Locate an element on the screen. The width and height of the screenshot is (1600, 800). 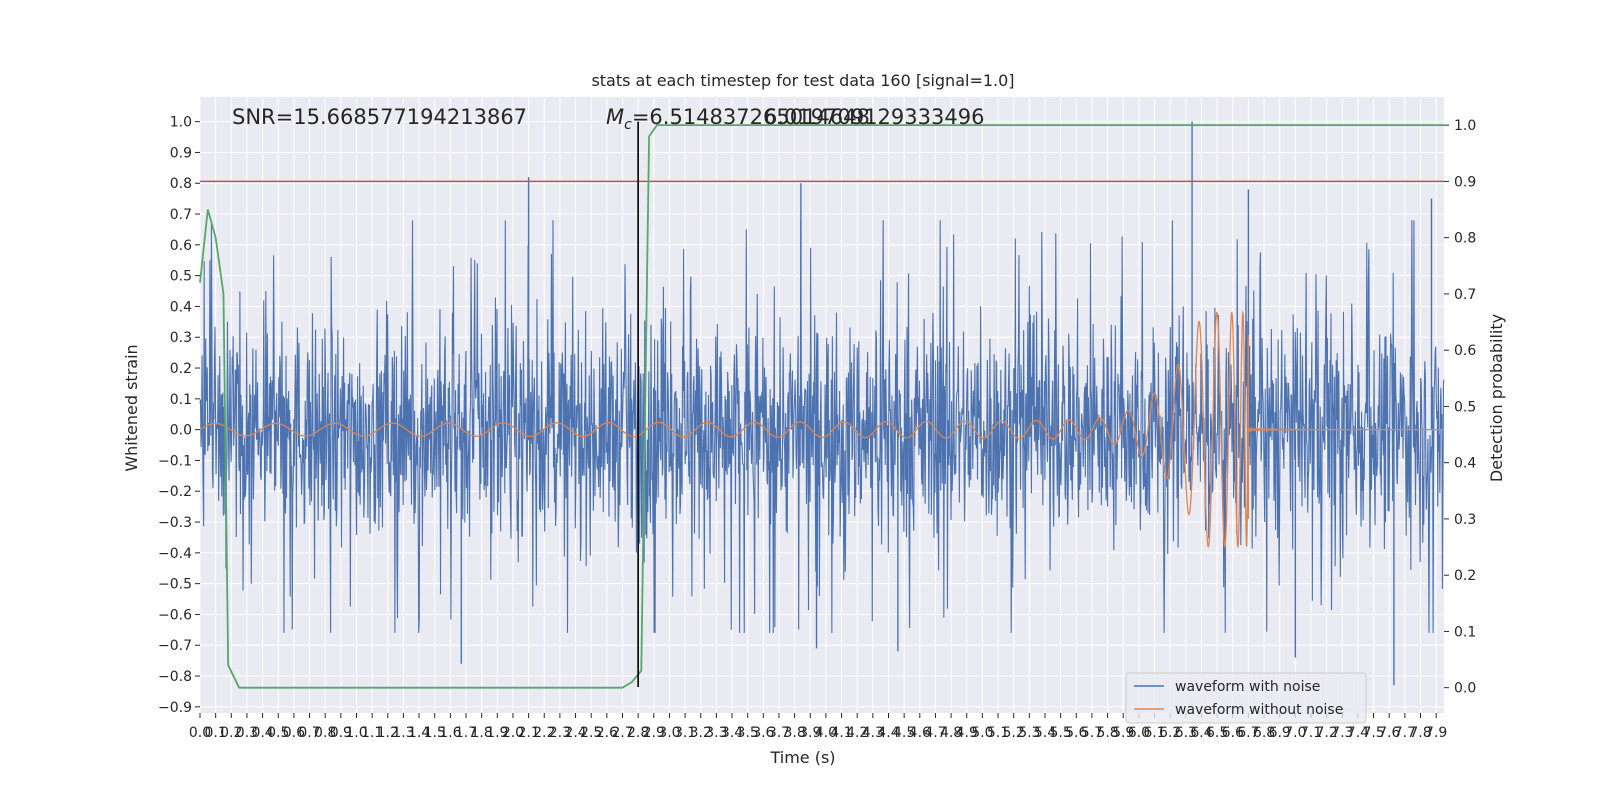
y-tick-label: 0.6 is located at coordinates (181, 246).